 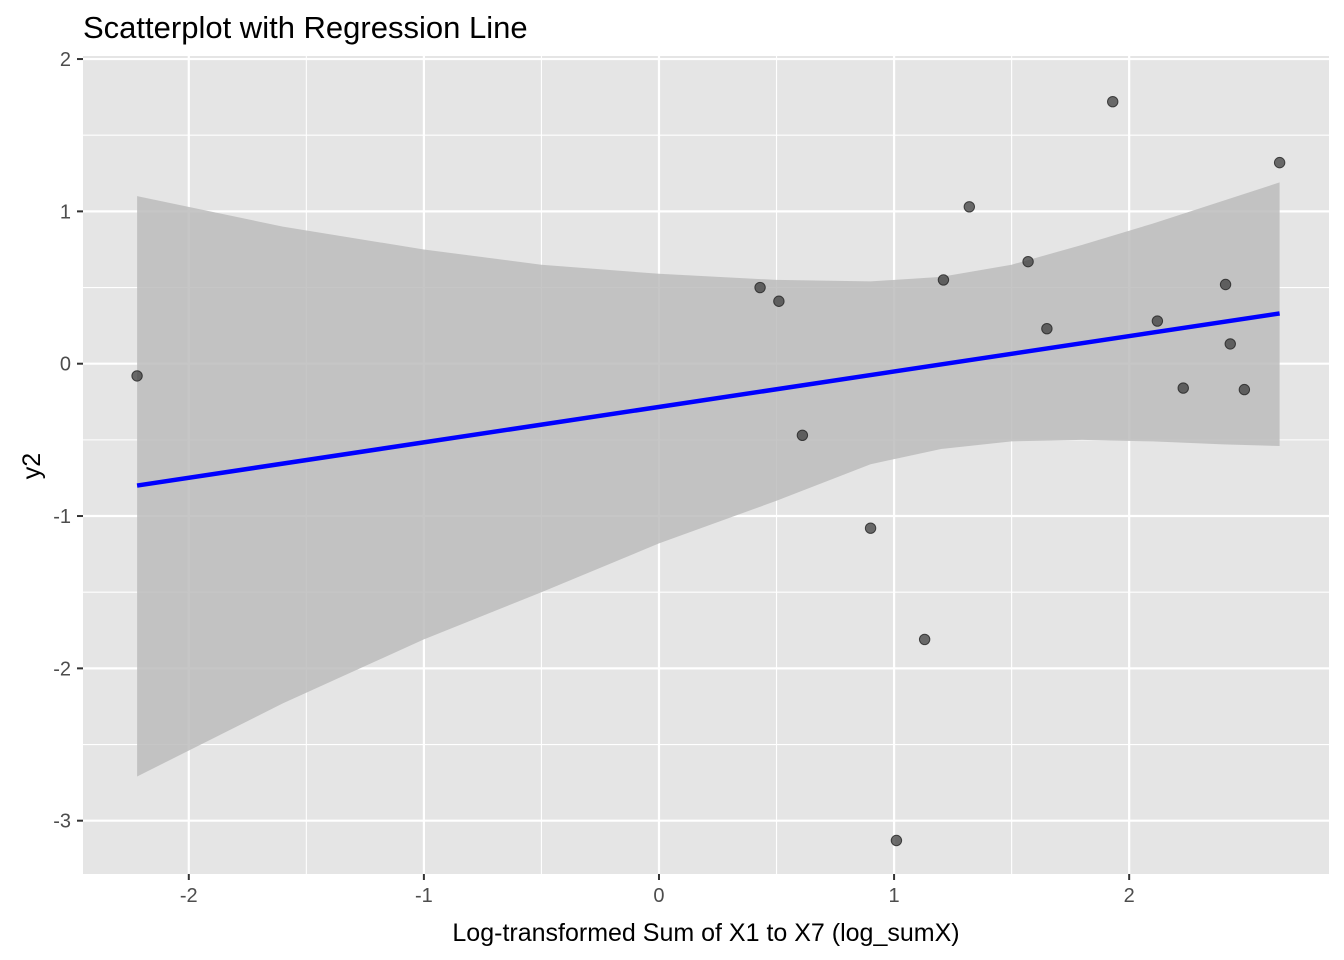 I want to click on x-axis: -2 -1 0 1 2, so click(x=657, y=890).